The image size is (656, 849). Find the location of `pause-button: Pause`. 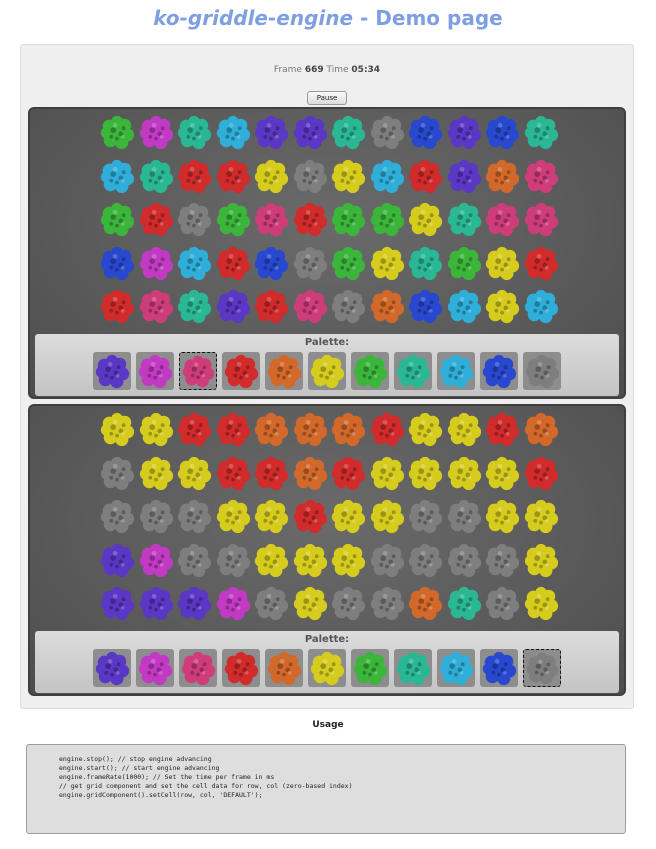

pause-button: Pause is located at coordinates (327, 98).